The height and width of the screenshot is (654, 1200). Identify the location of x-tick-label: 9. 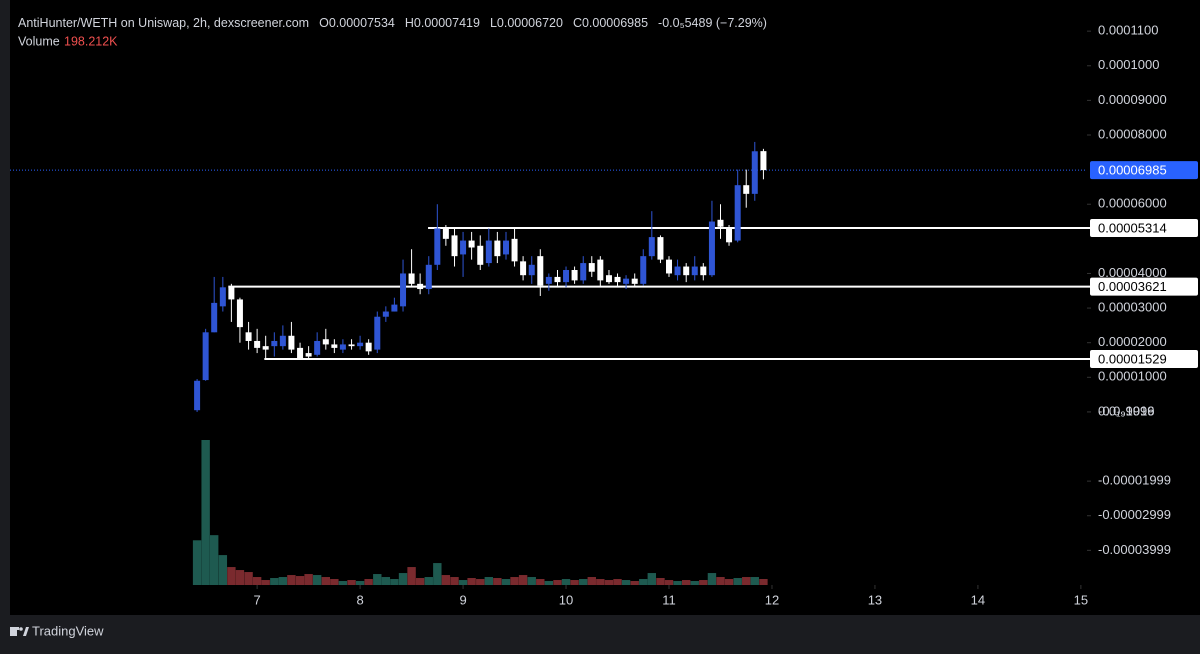
(462, 599).